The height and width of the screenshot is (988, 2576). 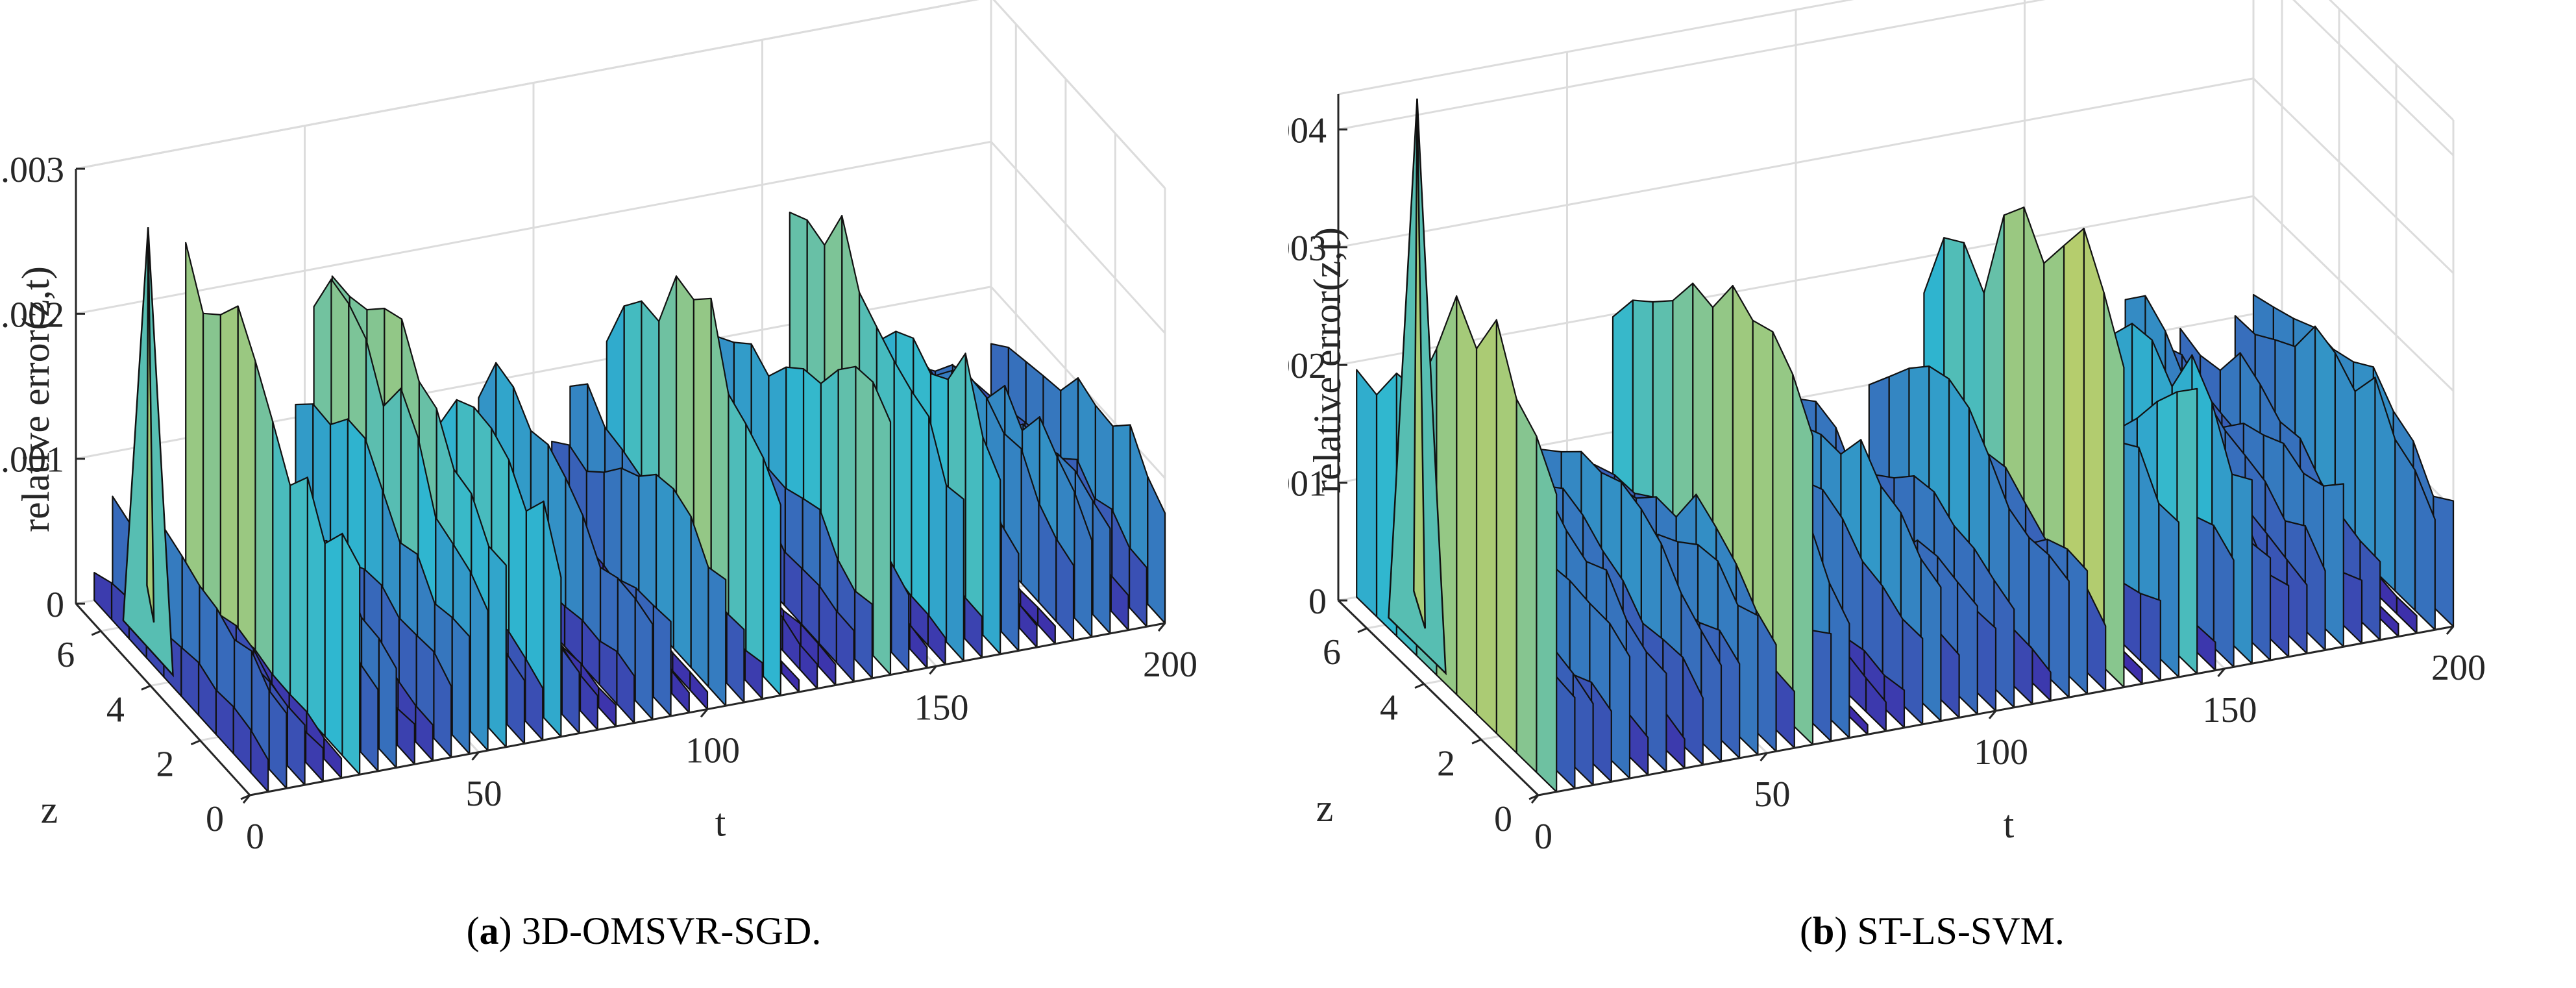 I want to click on caption-a-text: 3D-OMSVR-SGD., so click(x=671, y=930).